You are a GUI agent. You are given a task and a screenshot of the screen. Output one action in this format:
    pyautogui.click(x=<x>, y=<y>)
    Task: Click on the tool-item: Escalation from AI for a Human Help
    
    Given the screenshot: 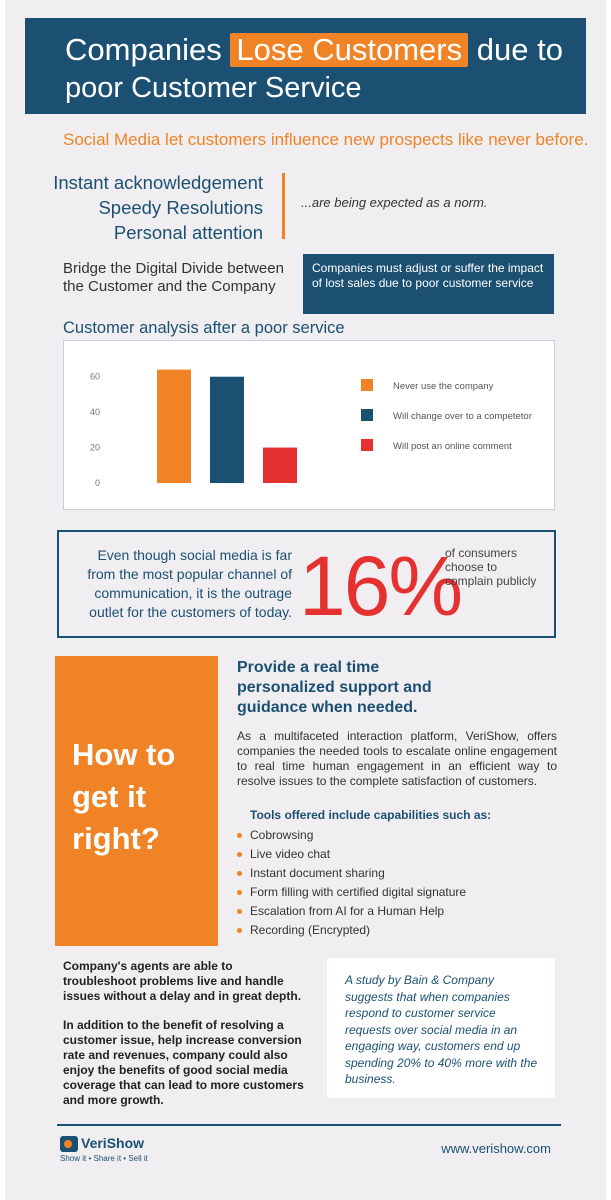 What is the action you would take?
    pyautogui.click(x=351, y=911)
    